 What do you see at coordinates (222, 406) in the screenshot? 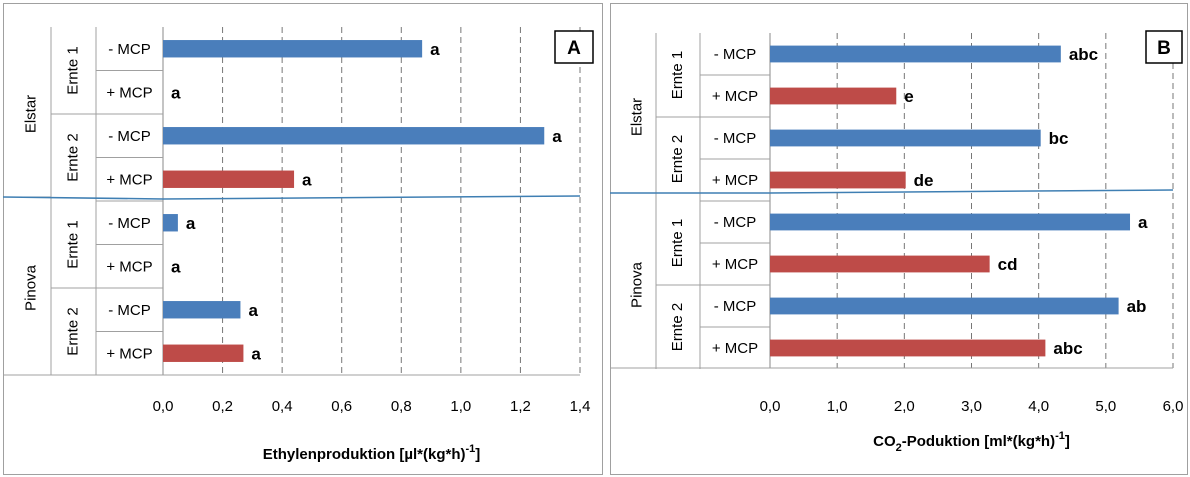
I see `tick-label: 0,2` at bounding box center [222, 406].